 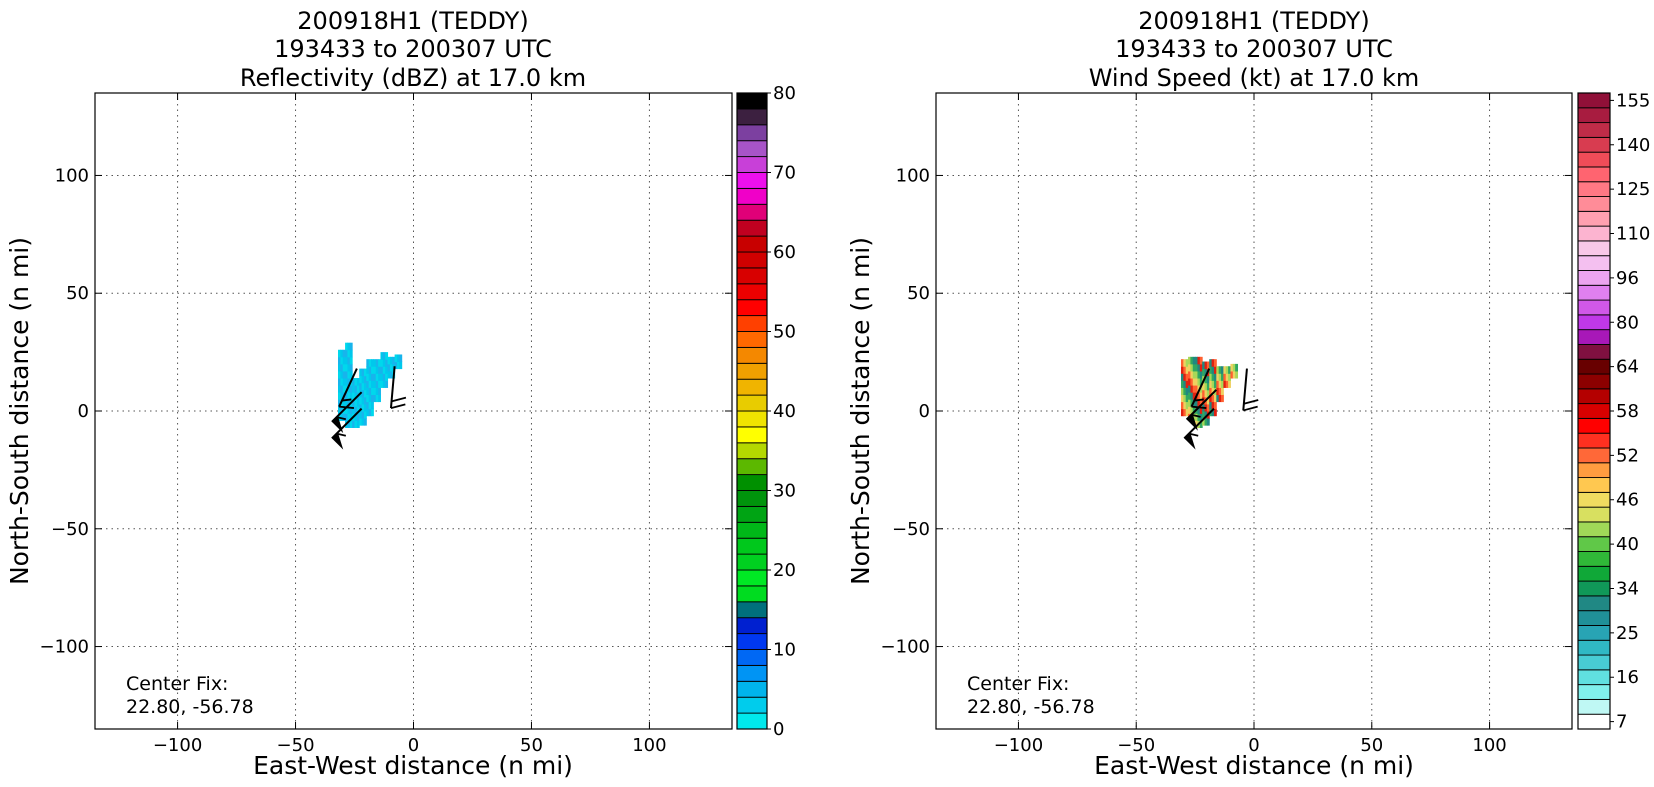 I want to click on reflectivity-title-line-1: 200918H1 (TEDDY), so click(x=412, y=21).